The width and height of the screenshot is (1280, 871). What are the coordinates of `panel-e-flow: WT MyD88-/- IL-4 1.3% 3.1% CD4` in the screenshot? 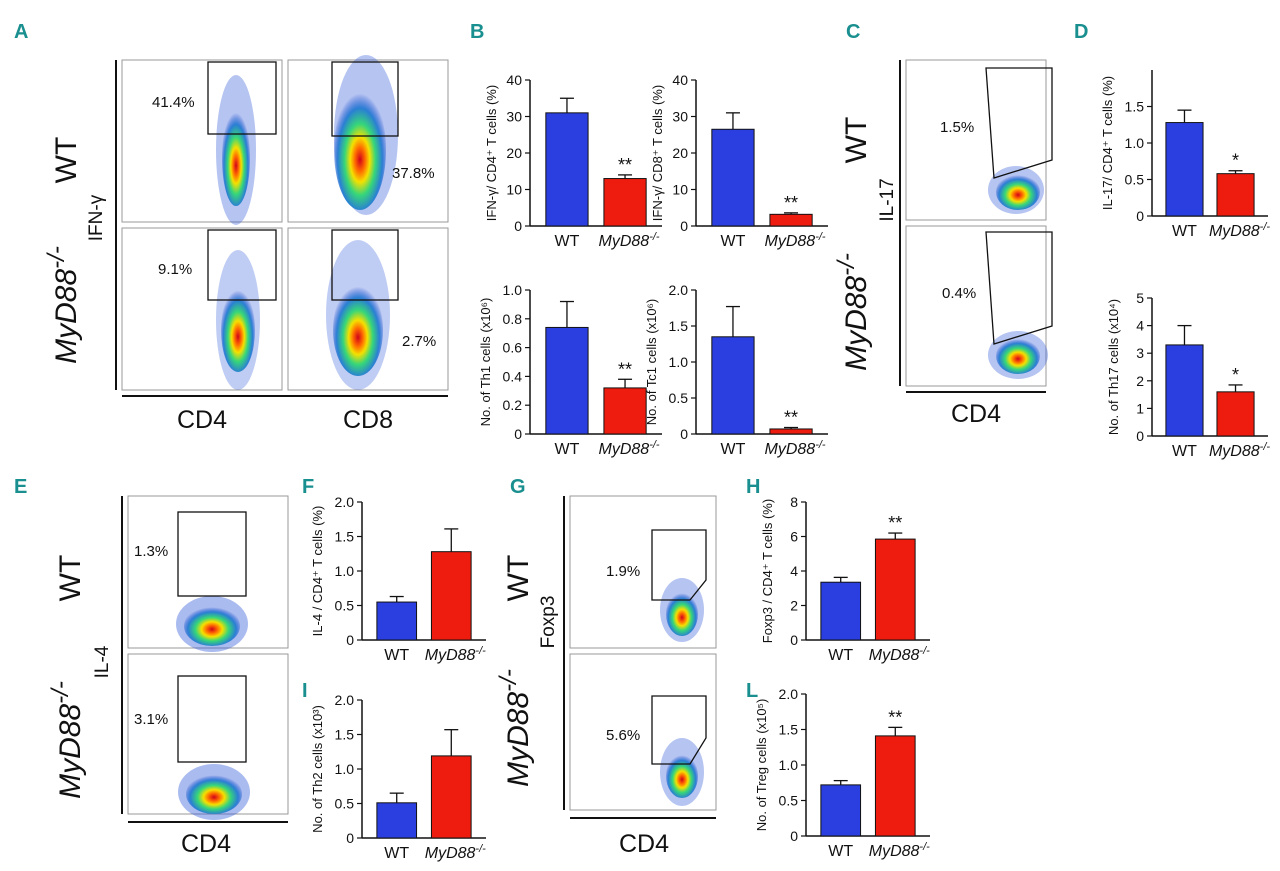 It's located at (168, 676).